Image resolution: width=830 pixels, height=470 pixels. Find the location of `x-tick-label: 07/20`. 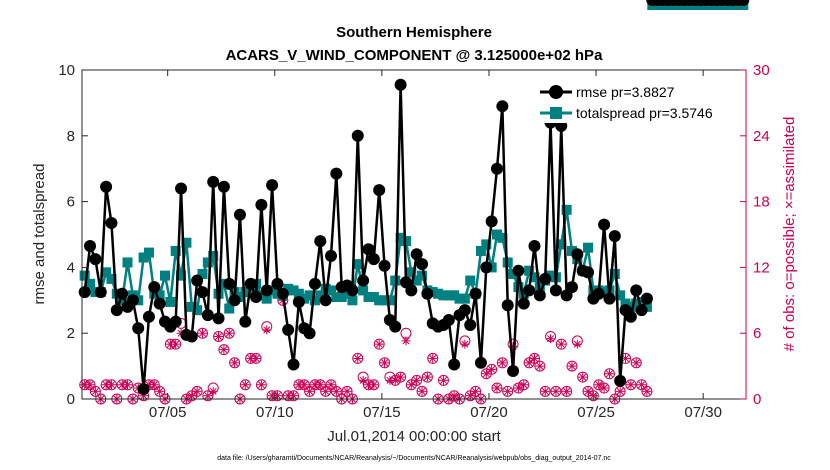

x-tick-label: 07/20 is located at coordinates (489, 412).